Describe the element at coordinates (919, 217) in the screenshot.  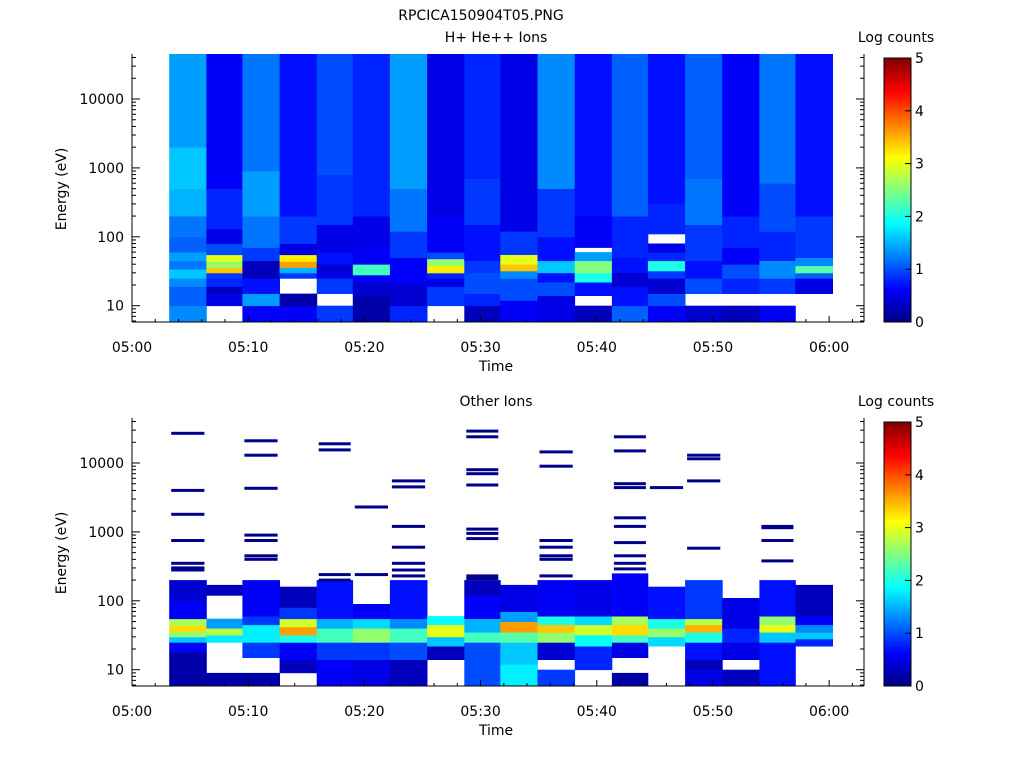
I see `colorbar-tick-label: 2` at that location.